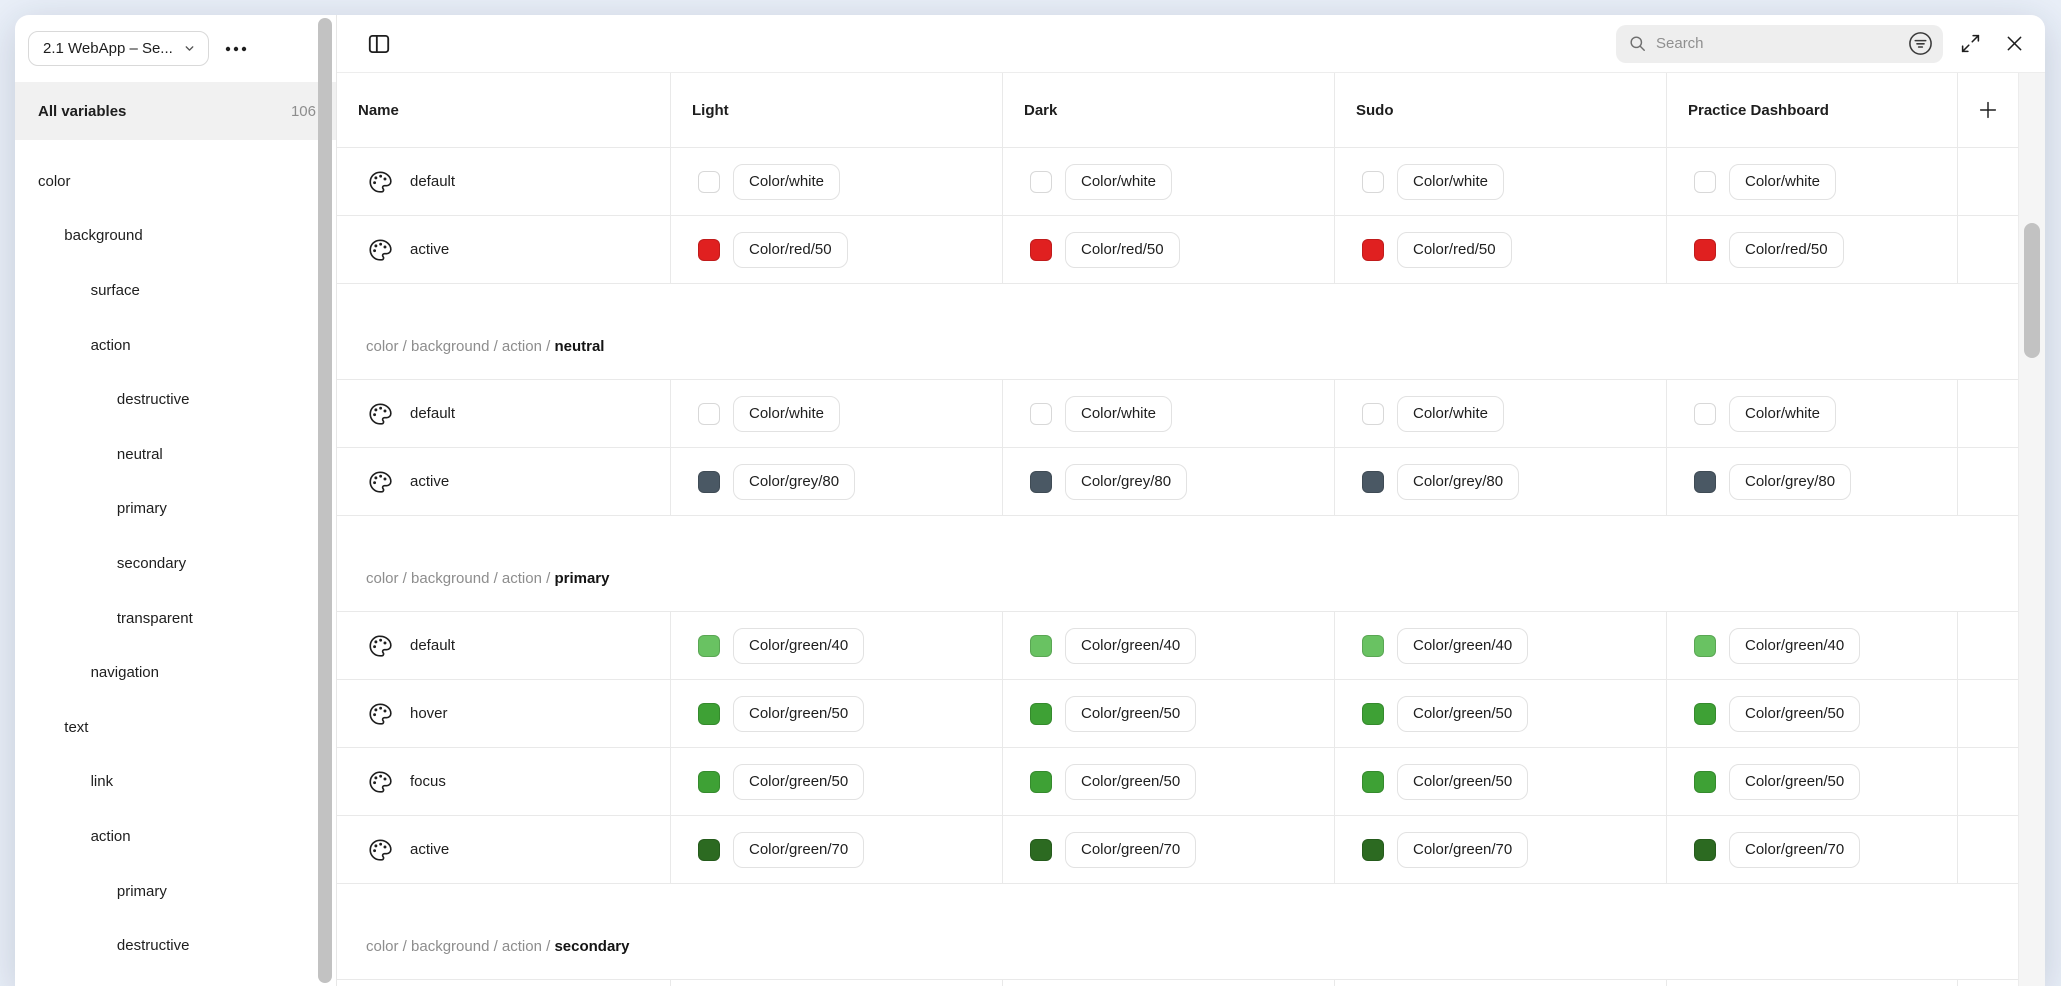 The width and height of the screenshot is (2061, 986). I want to click on mode-value-cell-sudo: Color/green/70, so click(1501, 849).